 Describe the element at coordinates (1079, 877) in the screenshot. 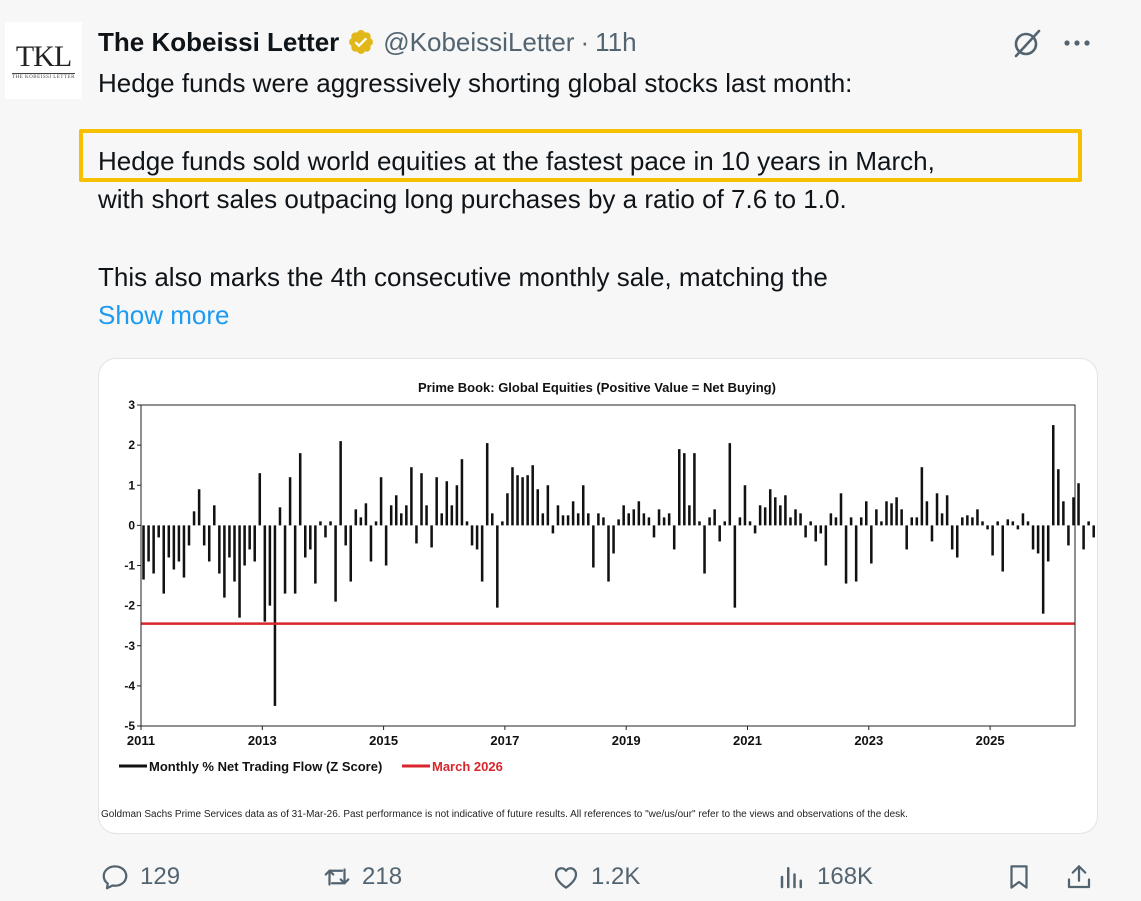

I see `share-button` at that location.